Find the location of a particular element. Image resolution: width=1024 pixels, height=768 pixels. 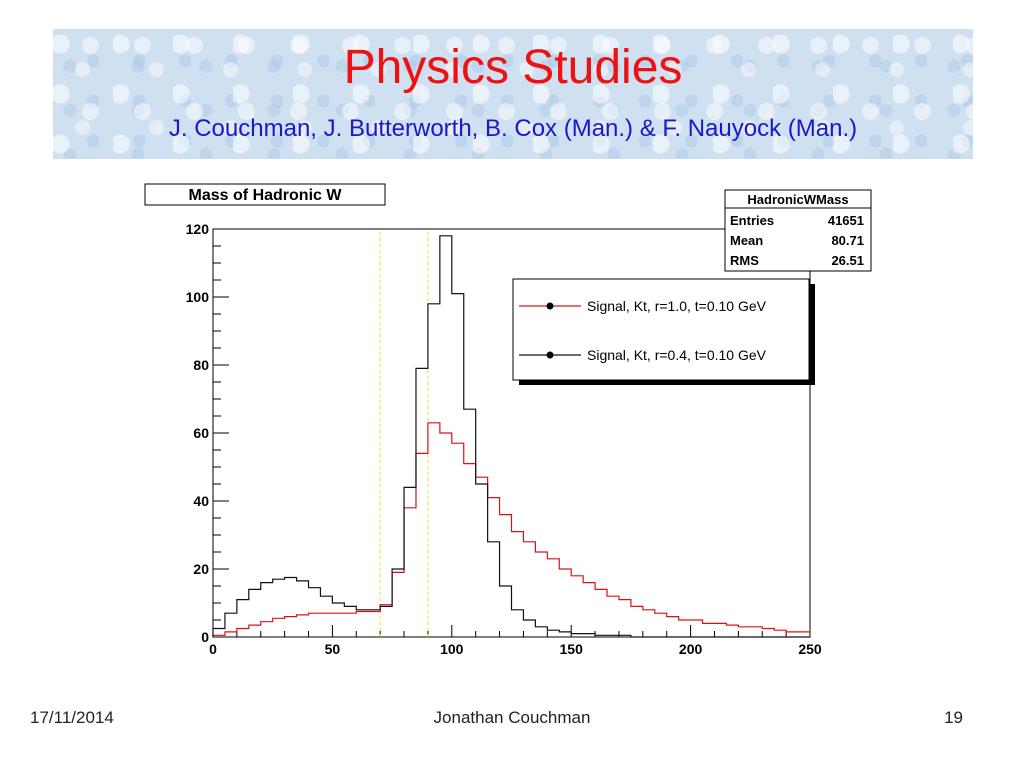

x-tick-label: 250 is located at coordinates (810, 649).